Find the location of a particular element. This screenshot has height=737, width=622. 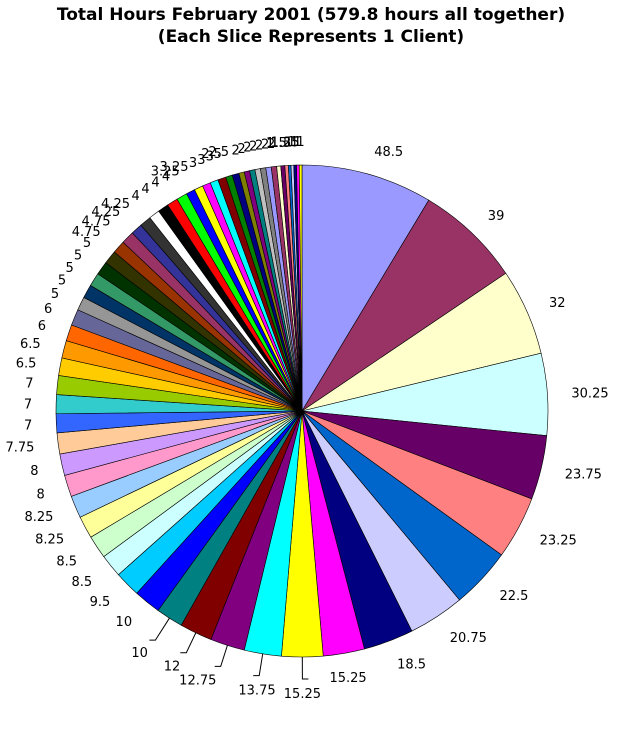

slice-label: 32 is located at coordinates (557, 303).